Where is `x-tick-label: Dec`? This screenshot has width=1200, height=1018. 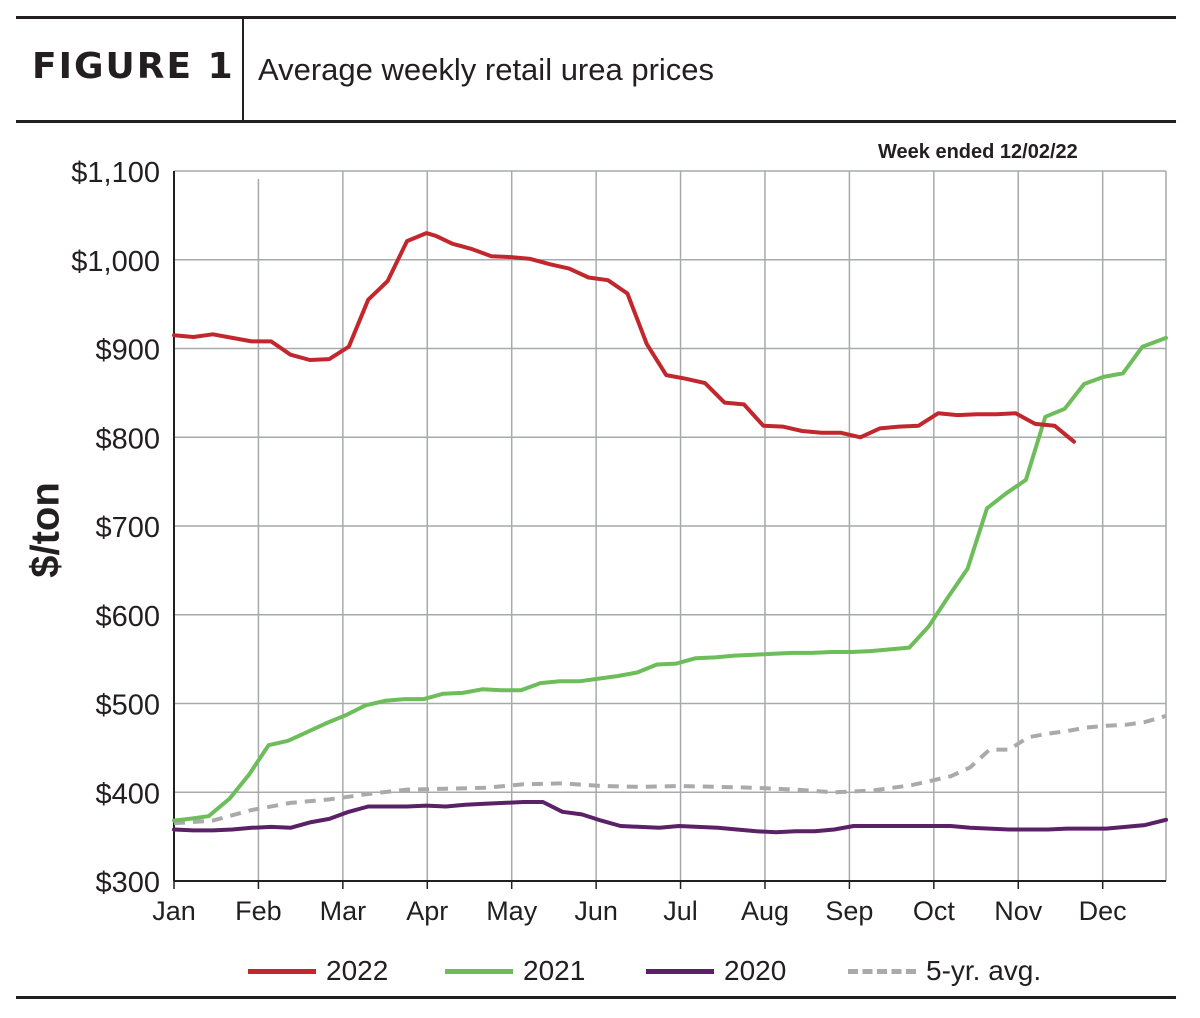 x-tick-label: Dec is located at coordinates (1103, 911).